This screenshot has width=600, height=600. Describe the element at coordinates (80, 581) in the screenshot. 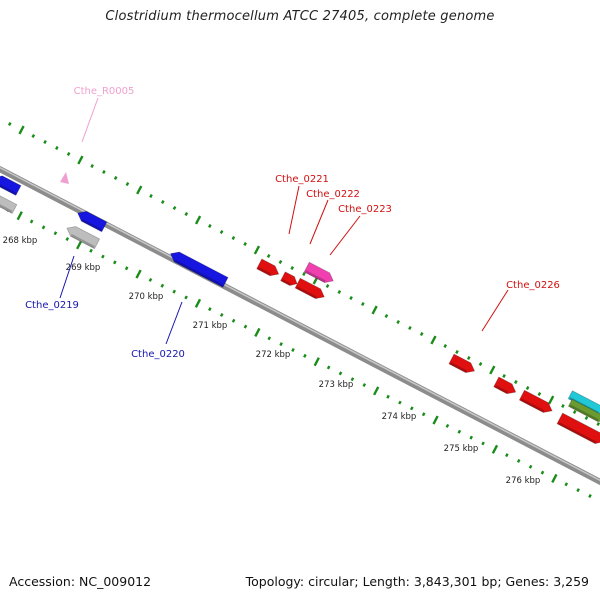

I see `accession-label: Accession: NC_009012` at that location.